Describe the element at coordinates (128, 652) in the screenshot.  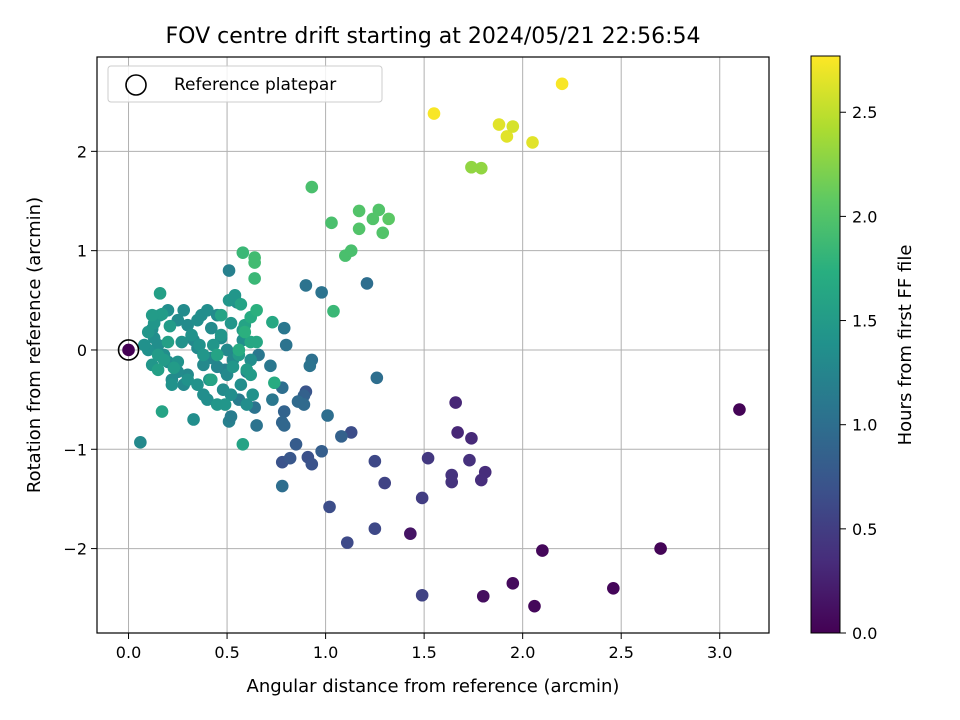
I see `x-tick-label: 0.0` at that location.